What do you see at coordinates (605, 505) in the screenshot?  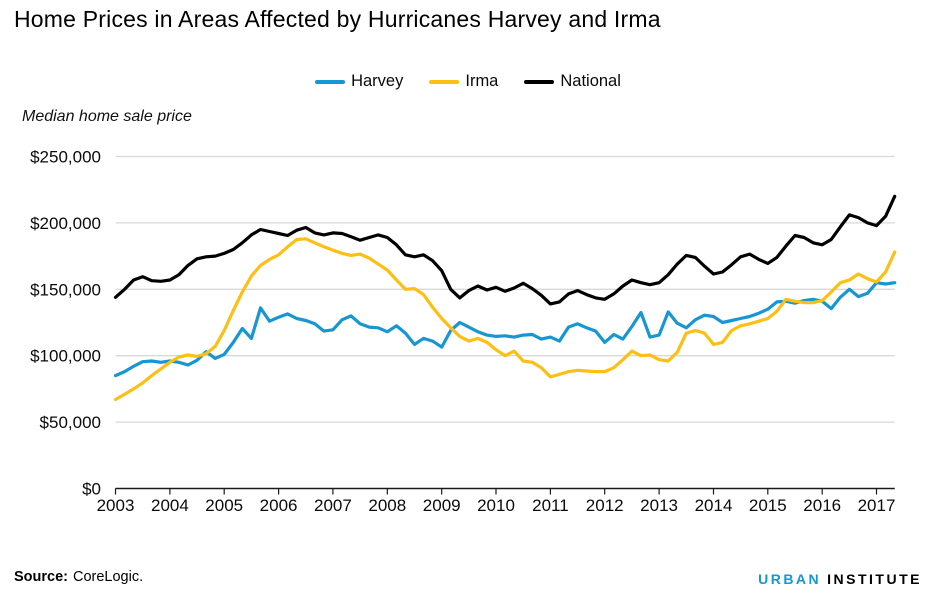 I see `x-tick-label: 2012` at bounding box center [605, 505].